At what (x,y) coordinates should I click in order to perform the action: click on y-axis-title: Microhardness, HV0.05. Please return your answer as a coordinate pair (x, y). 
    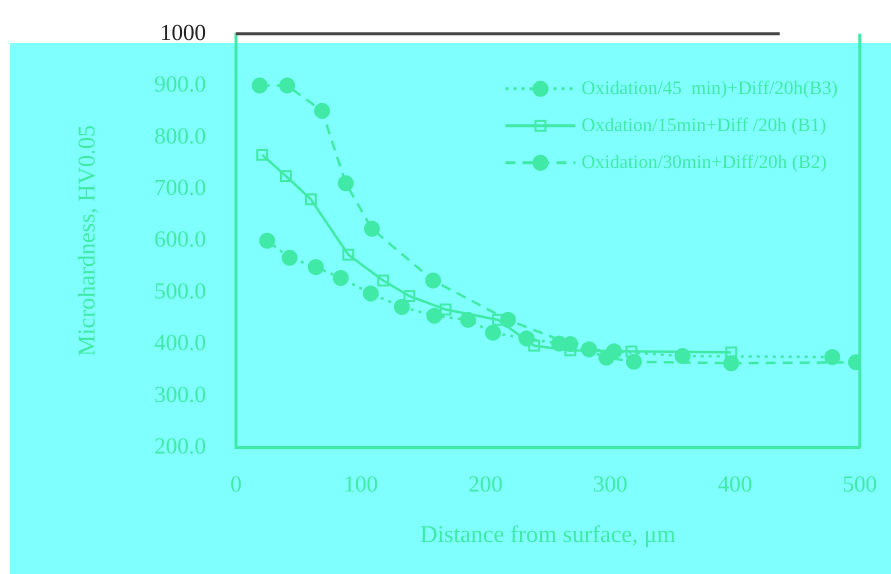
    Looking at the image, I should click on (87, 240).